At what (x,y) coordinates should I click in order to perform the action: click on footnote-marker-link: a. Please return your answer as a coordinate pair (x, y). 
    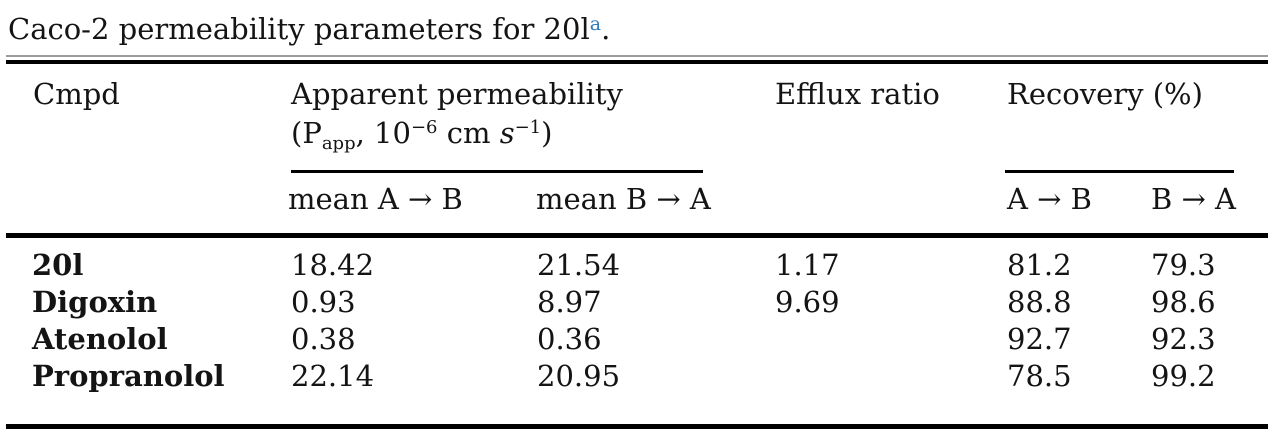
    Looking at the image, I should click on (595, 24).